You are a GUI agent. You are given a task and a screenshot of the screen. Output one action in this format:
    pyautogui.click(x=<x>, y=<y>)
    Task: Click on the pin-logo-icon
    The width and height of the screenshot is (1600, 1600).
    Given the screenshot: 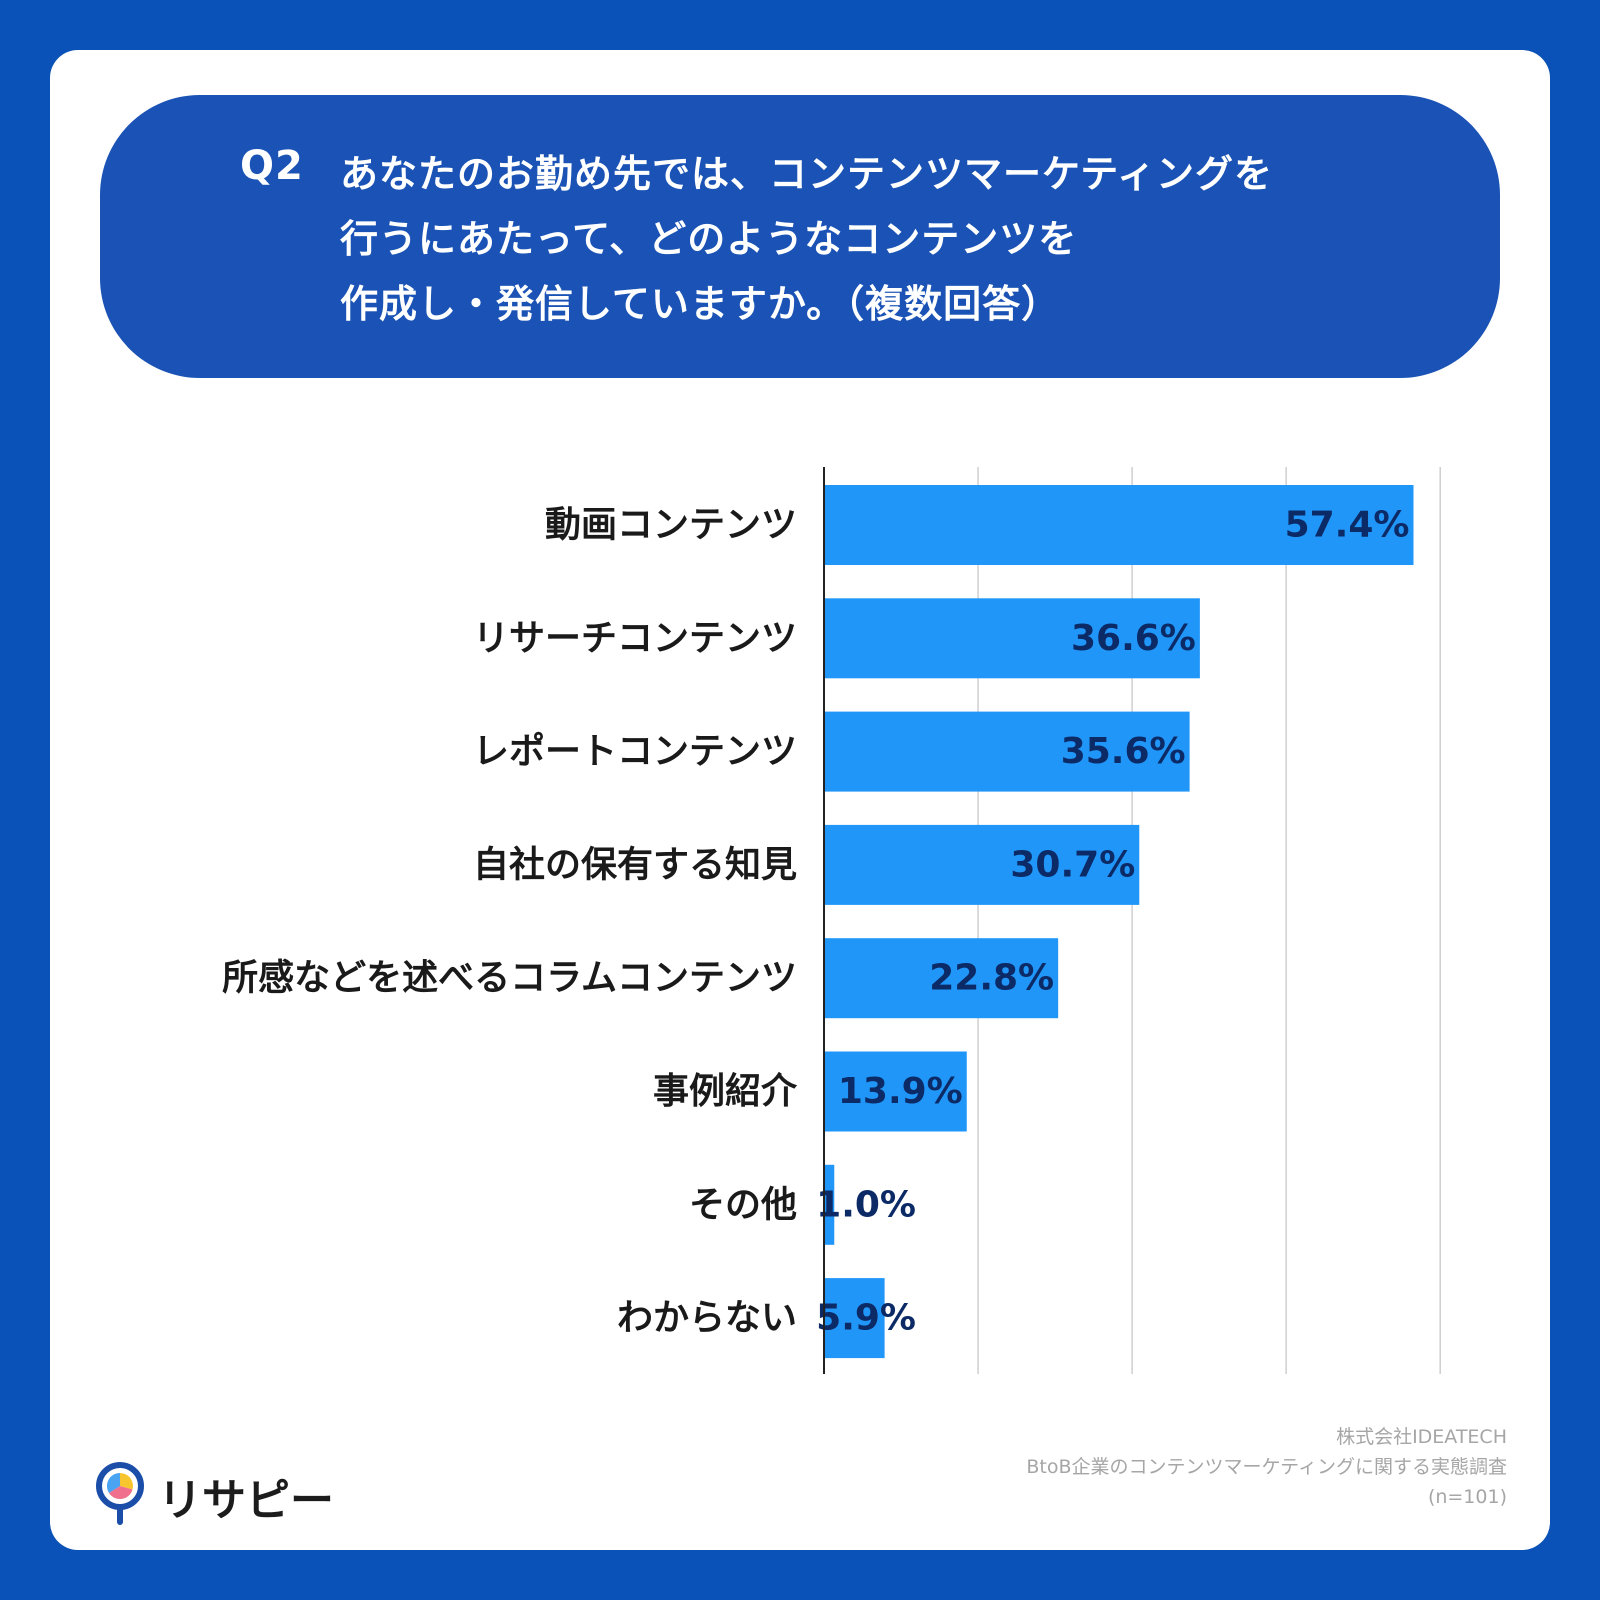 What is the action you would take?
    pyautogui.click(x=120, y=1493)
    